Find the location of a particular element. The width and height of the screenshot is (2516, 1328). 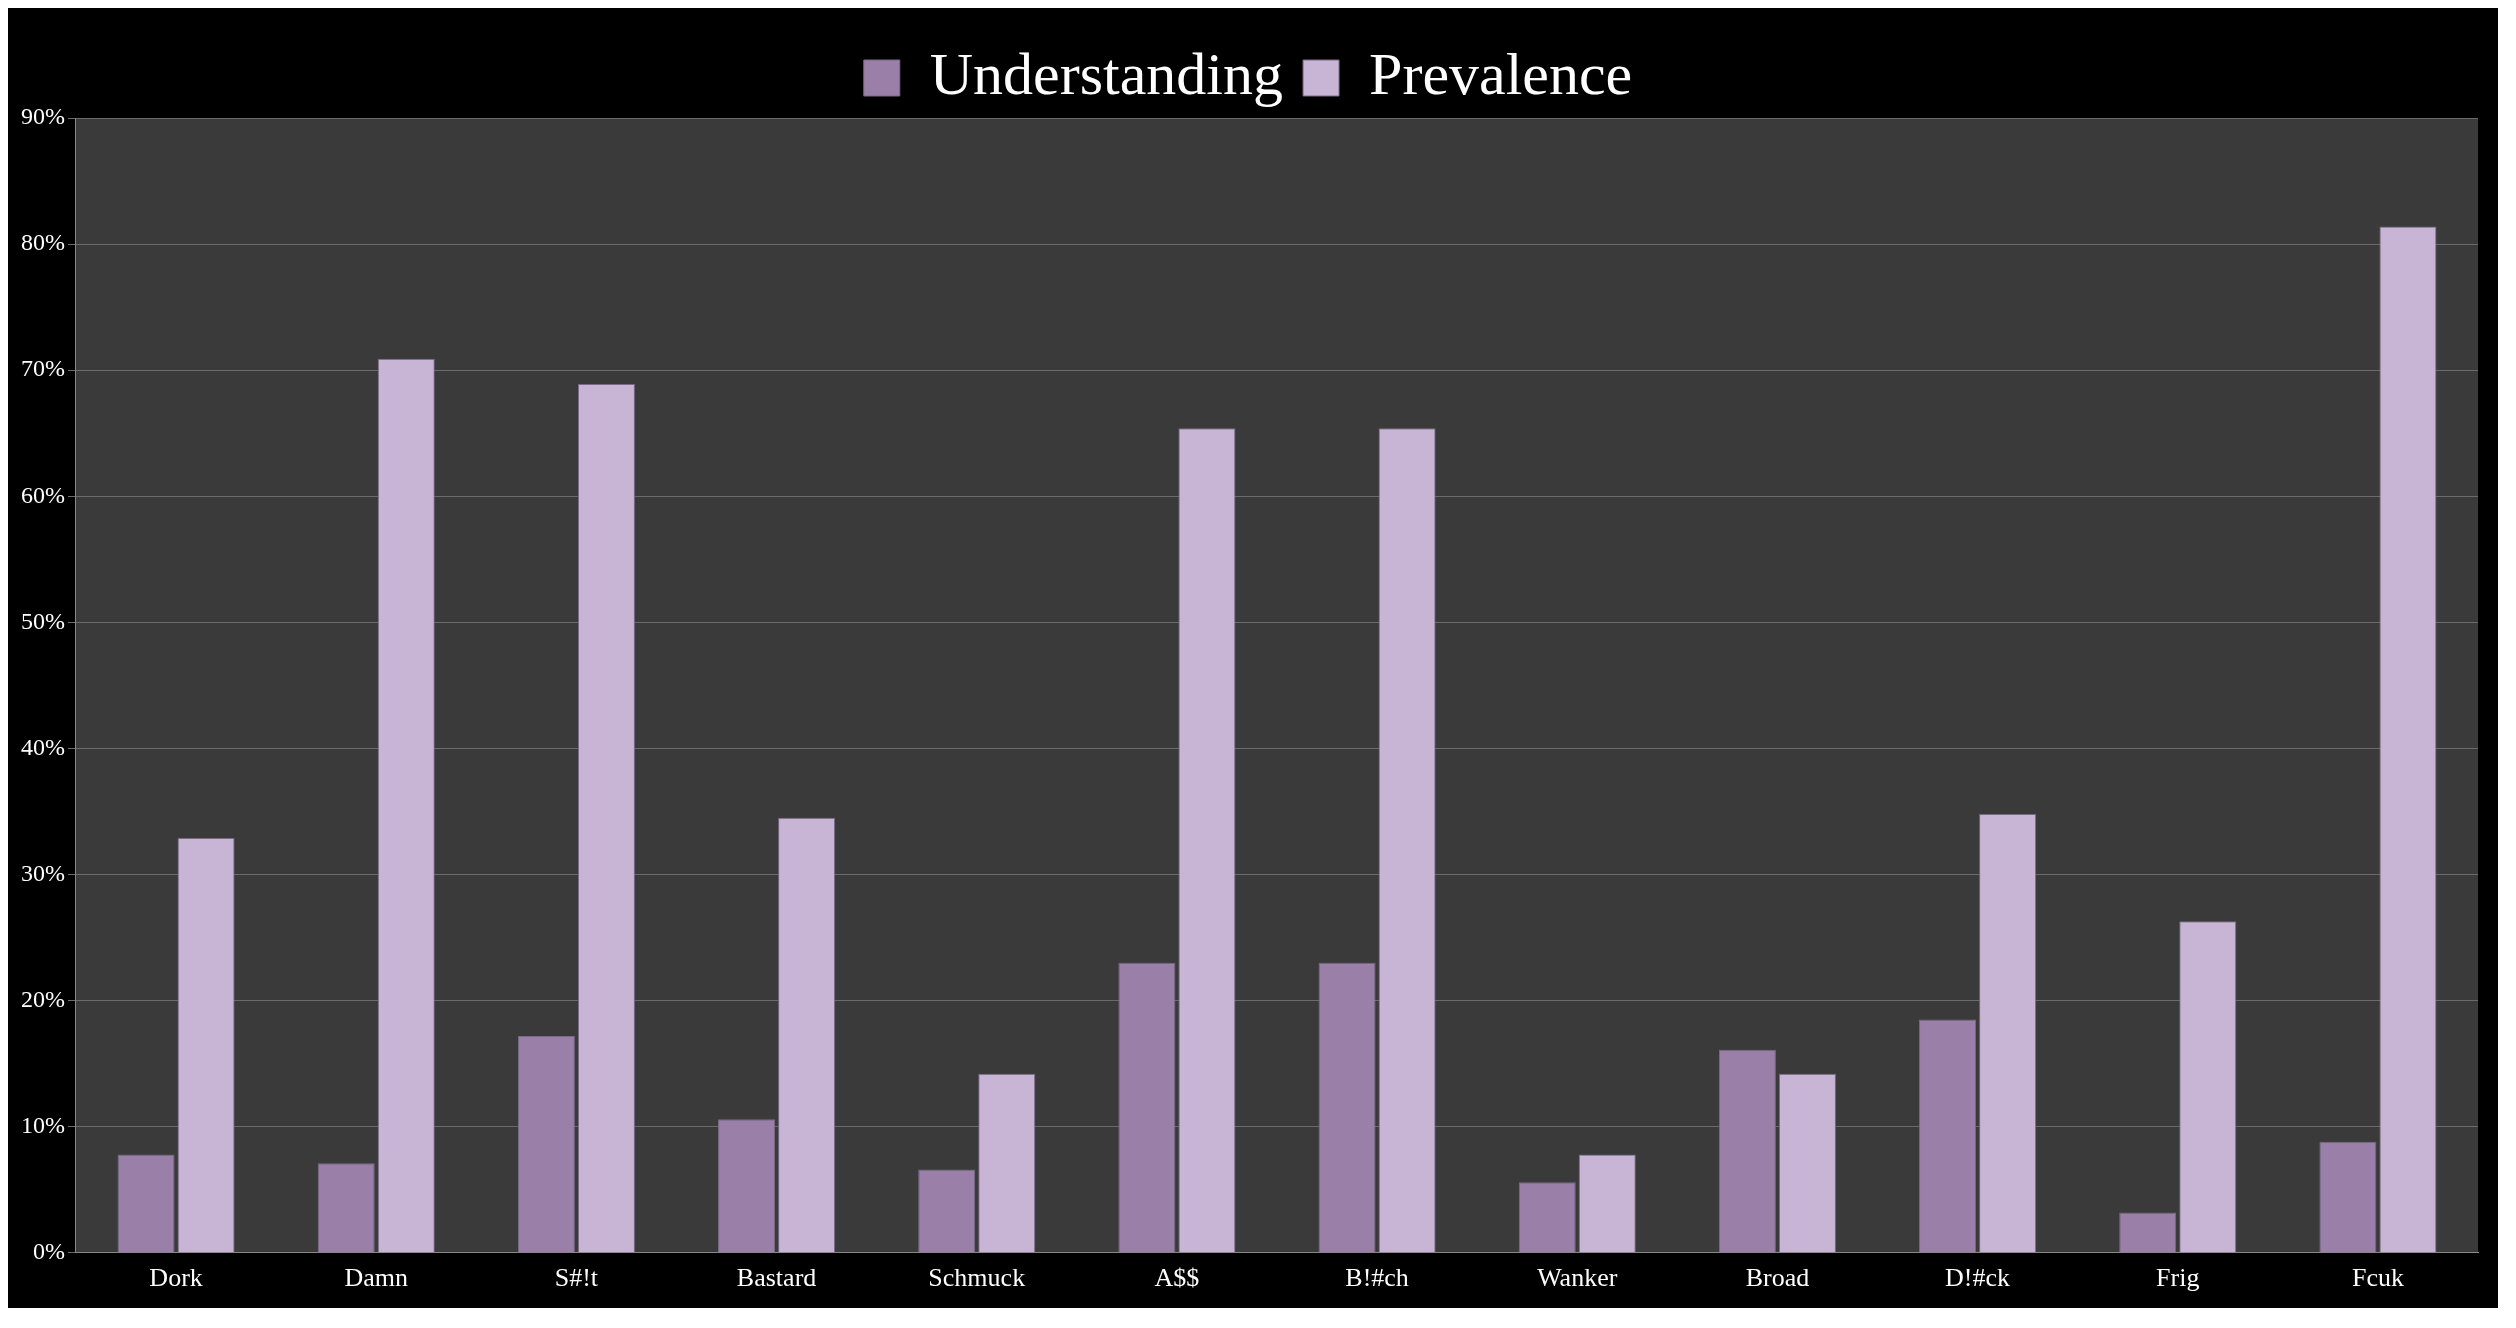

y-tick-label: 60% is located at coordinates (42, 494).